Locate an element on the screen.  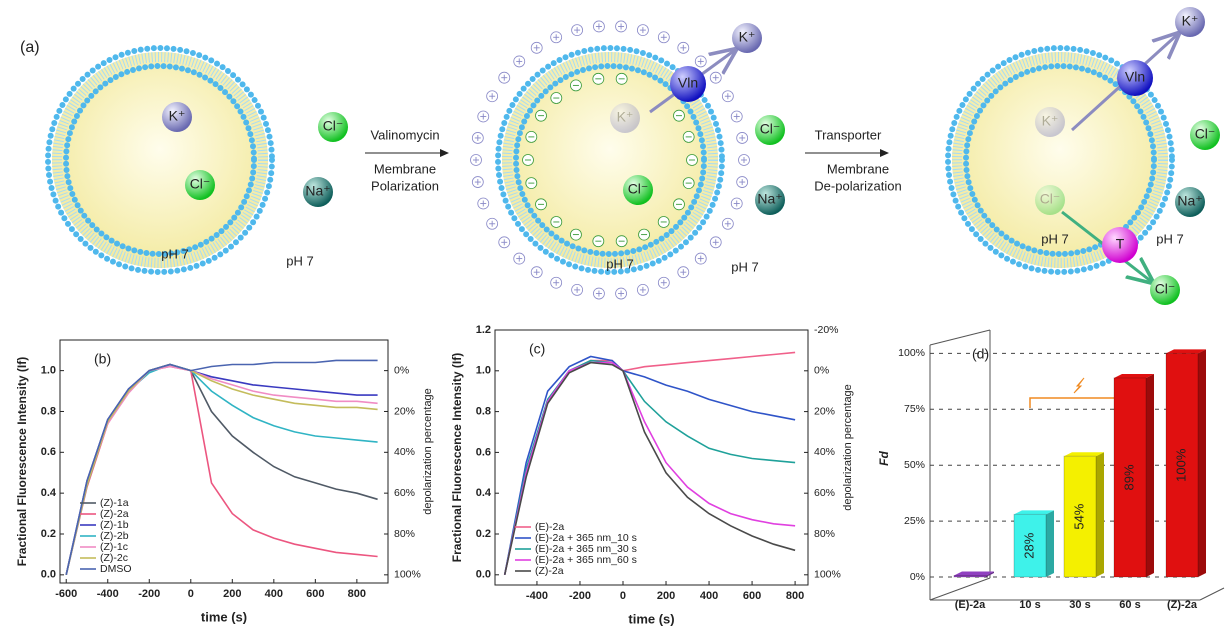
ion-label: Vln is located at coordinates (688, 83).